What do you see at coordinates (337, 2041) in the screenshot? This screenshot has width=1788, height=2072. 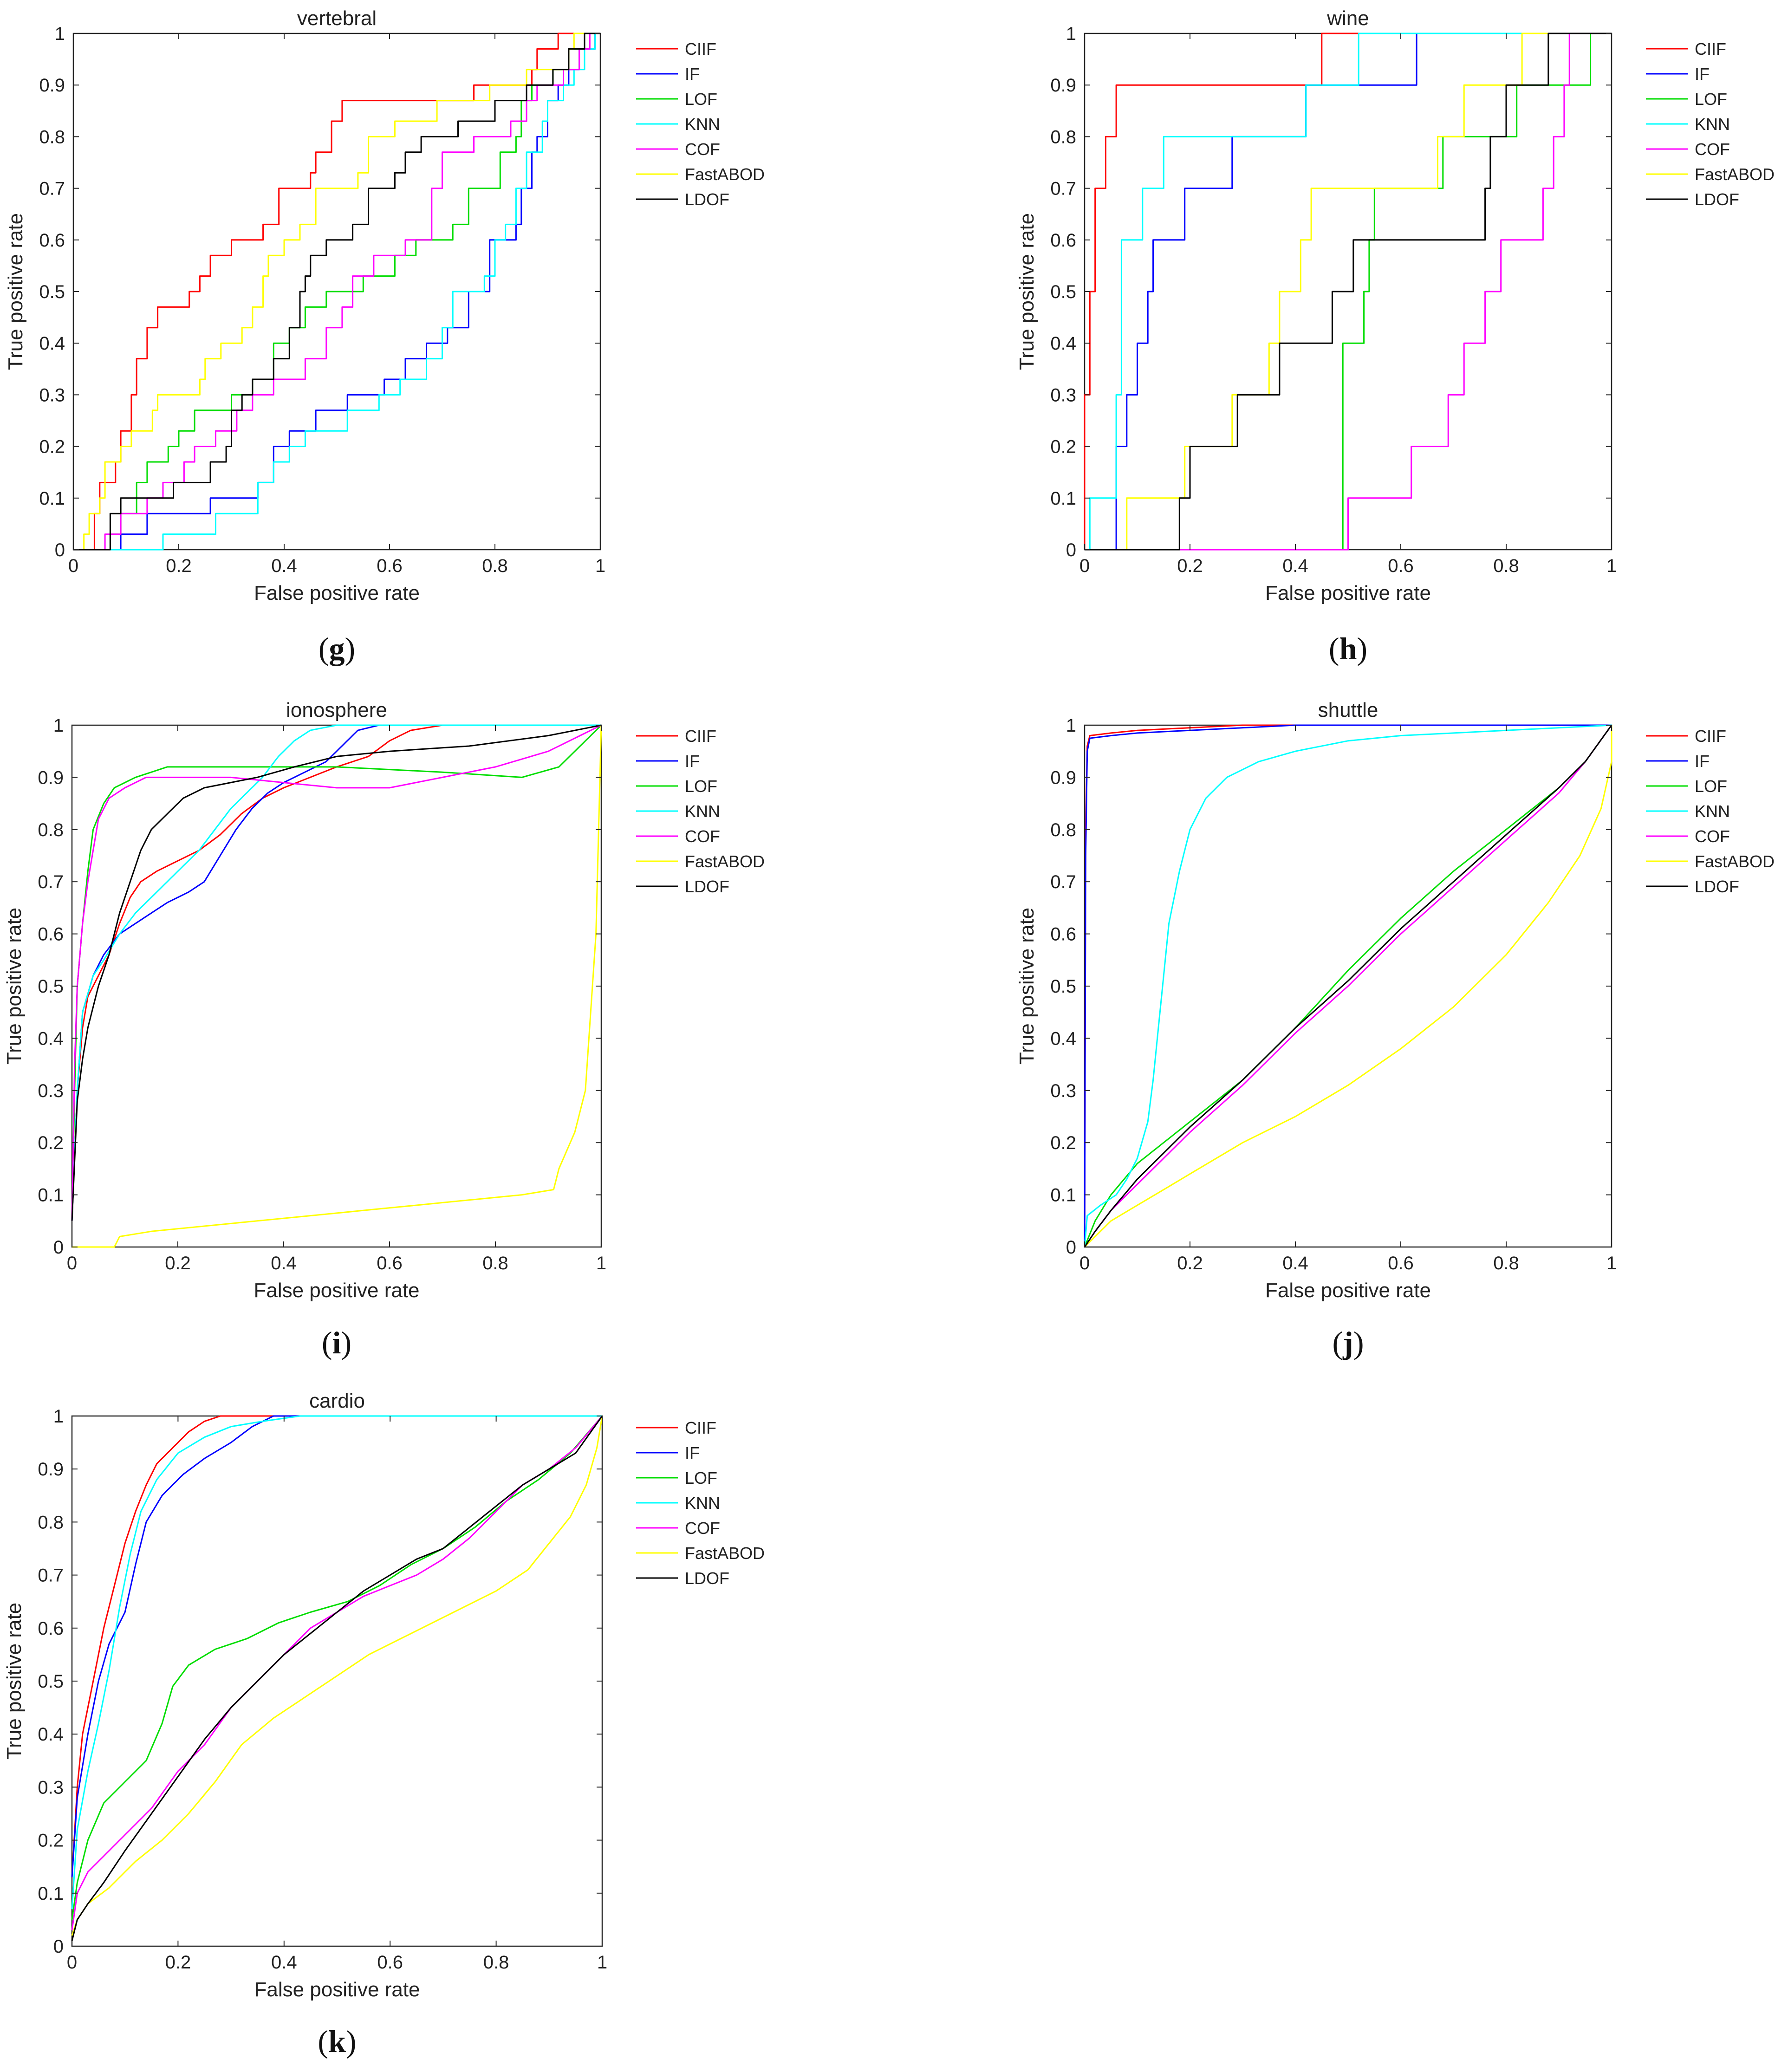 I see `panel-letter: k` at bounding box center [337, 2041].